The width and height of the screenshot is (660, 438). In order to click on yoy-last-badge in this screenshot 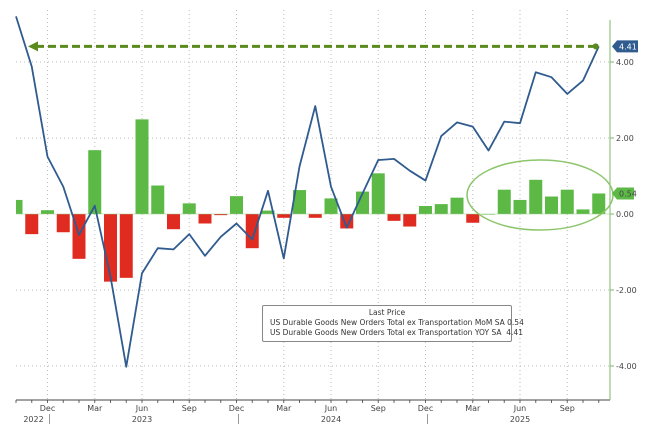, I will do `click(625, 46)`.